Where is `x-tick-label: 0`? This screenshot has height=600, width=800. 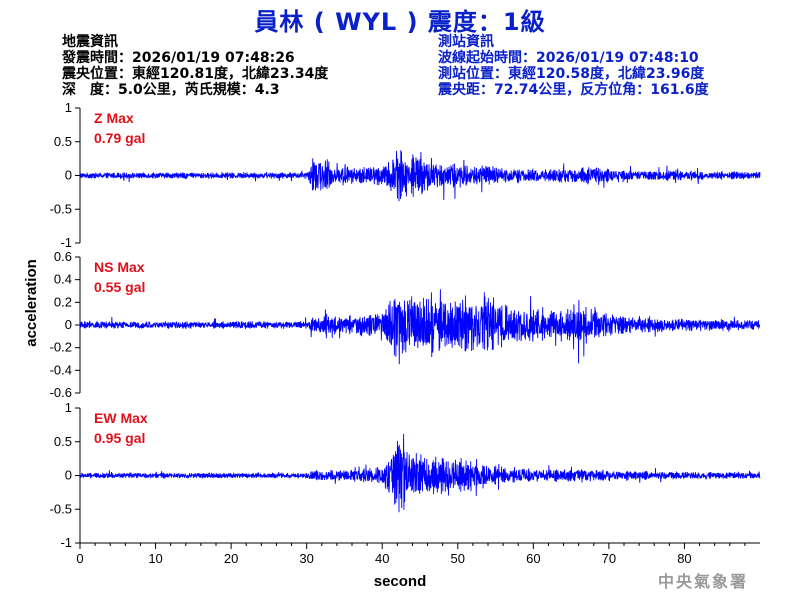 x-tick-label: 0 is located at coordinates (79, 558).